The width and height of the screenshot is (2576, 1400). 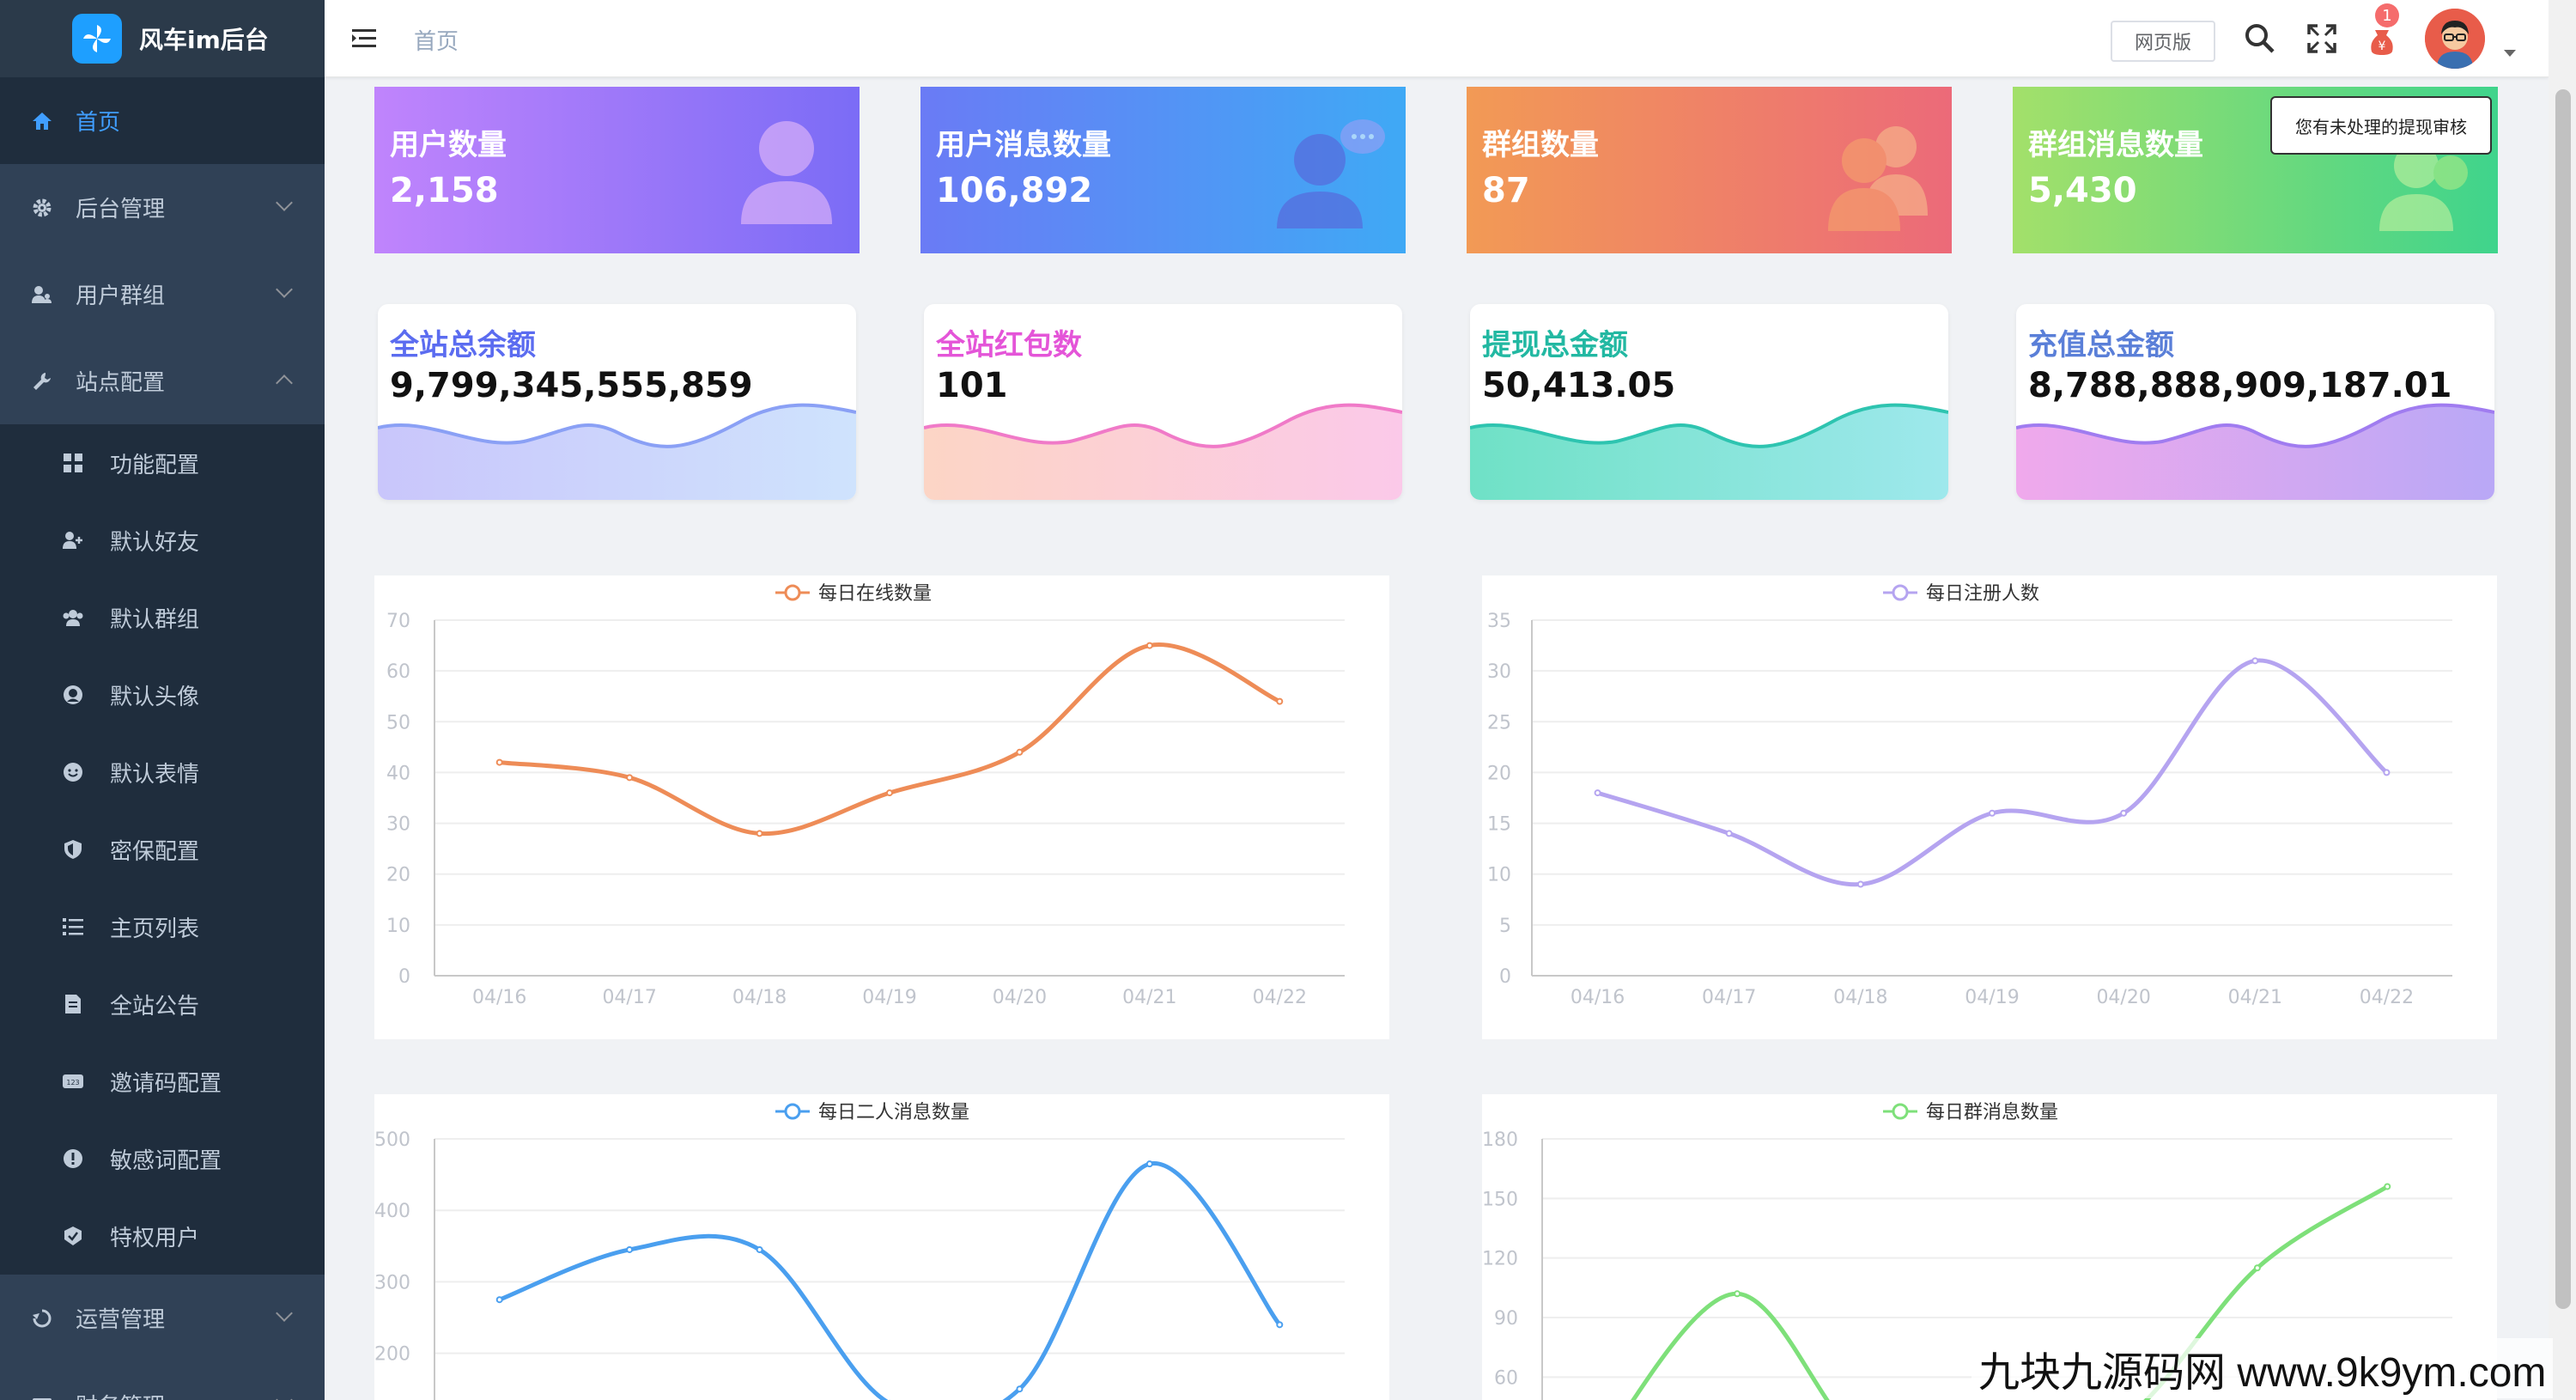 I want to click on sidebar-item-site-config: 站点配置, so click(x=162, y=381).